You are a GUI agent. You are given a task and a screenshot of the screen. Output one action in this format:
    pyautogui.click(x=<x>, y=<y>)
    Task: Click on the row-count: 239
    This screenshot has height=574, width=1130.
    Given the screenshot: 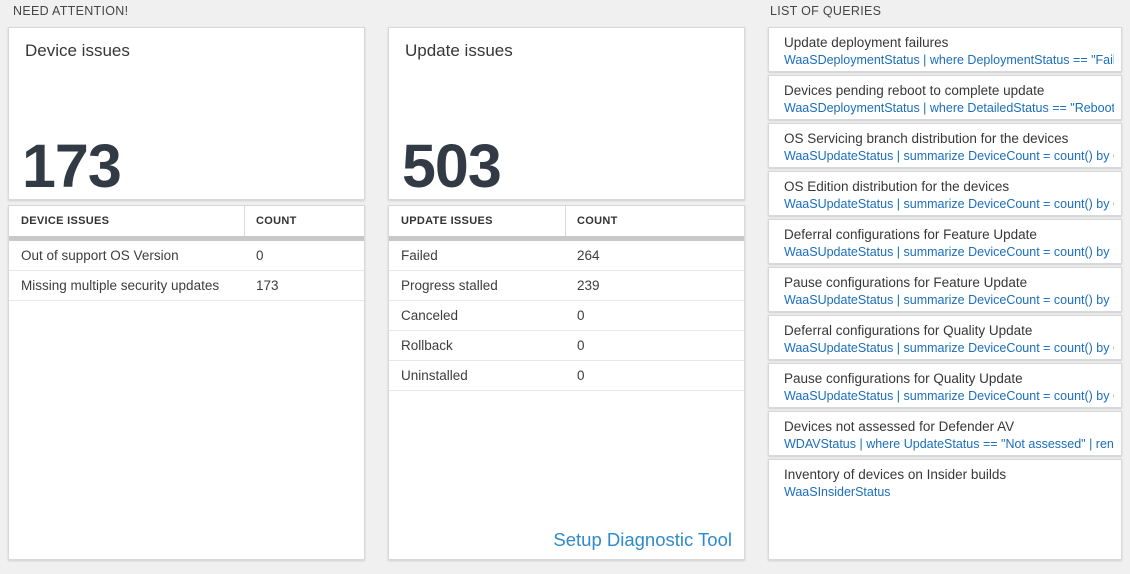 What is the action you would take?
    pyautogui.click(x=588, y=285)
    